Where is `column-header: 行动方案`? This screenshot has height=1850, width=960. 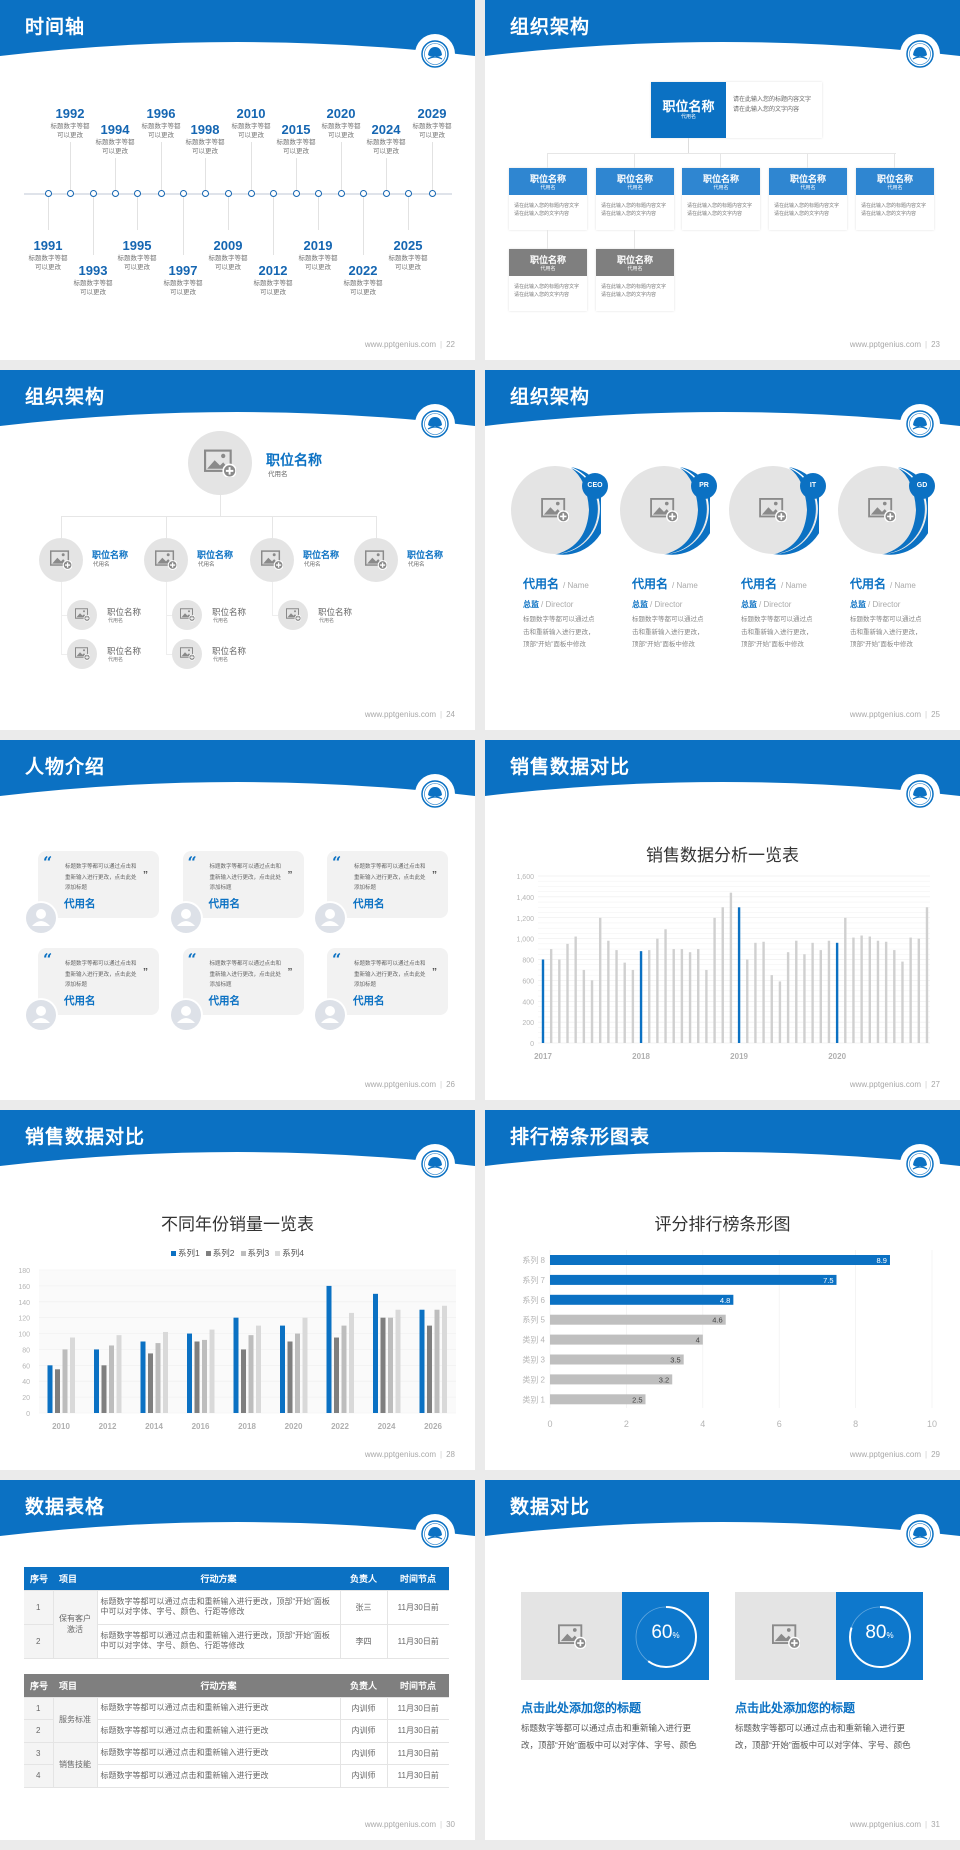 column-header: 行动方案 is located at coordinates (218, 1686).